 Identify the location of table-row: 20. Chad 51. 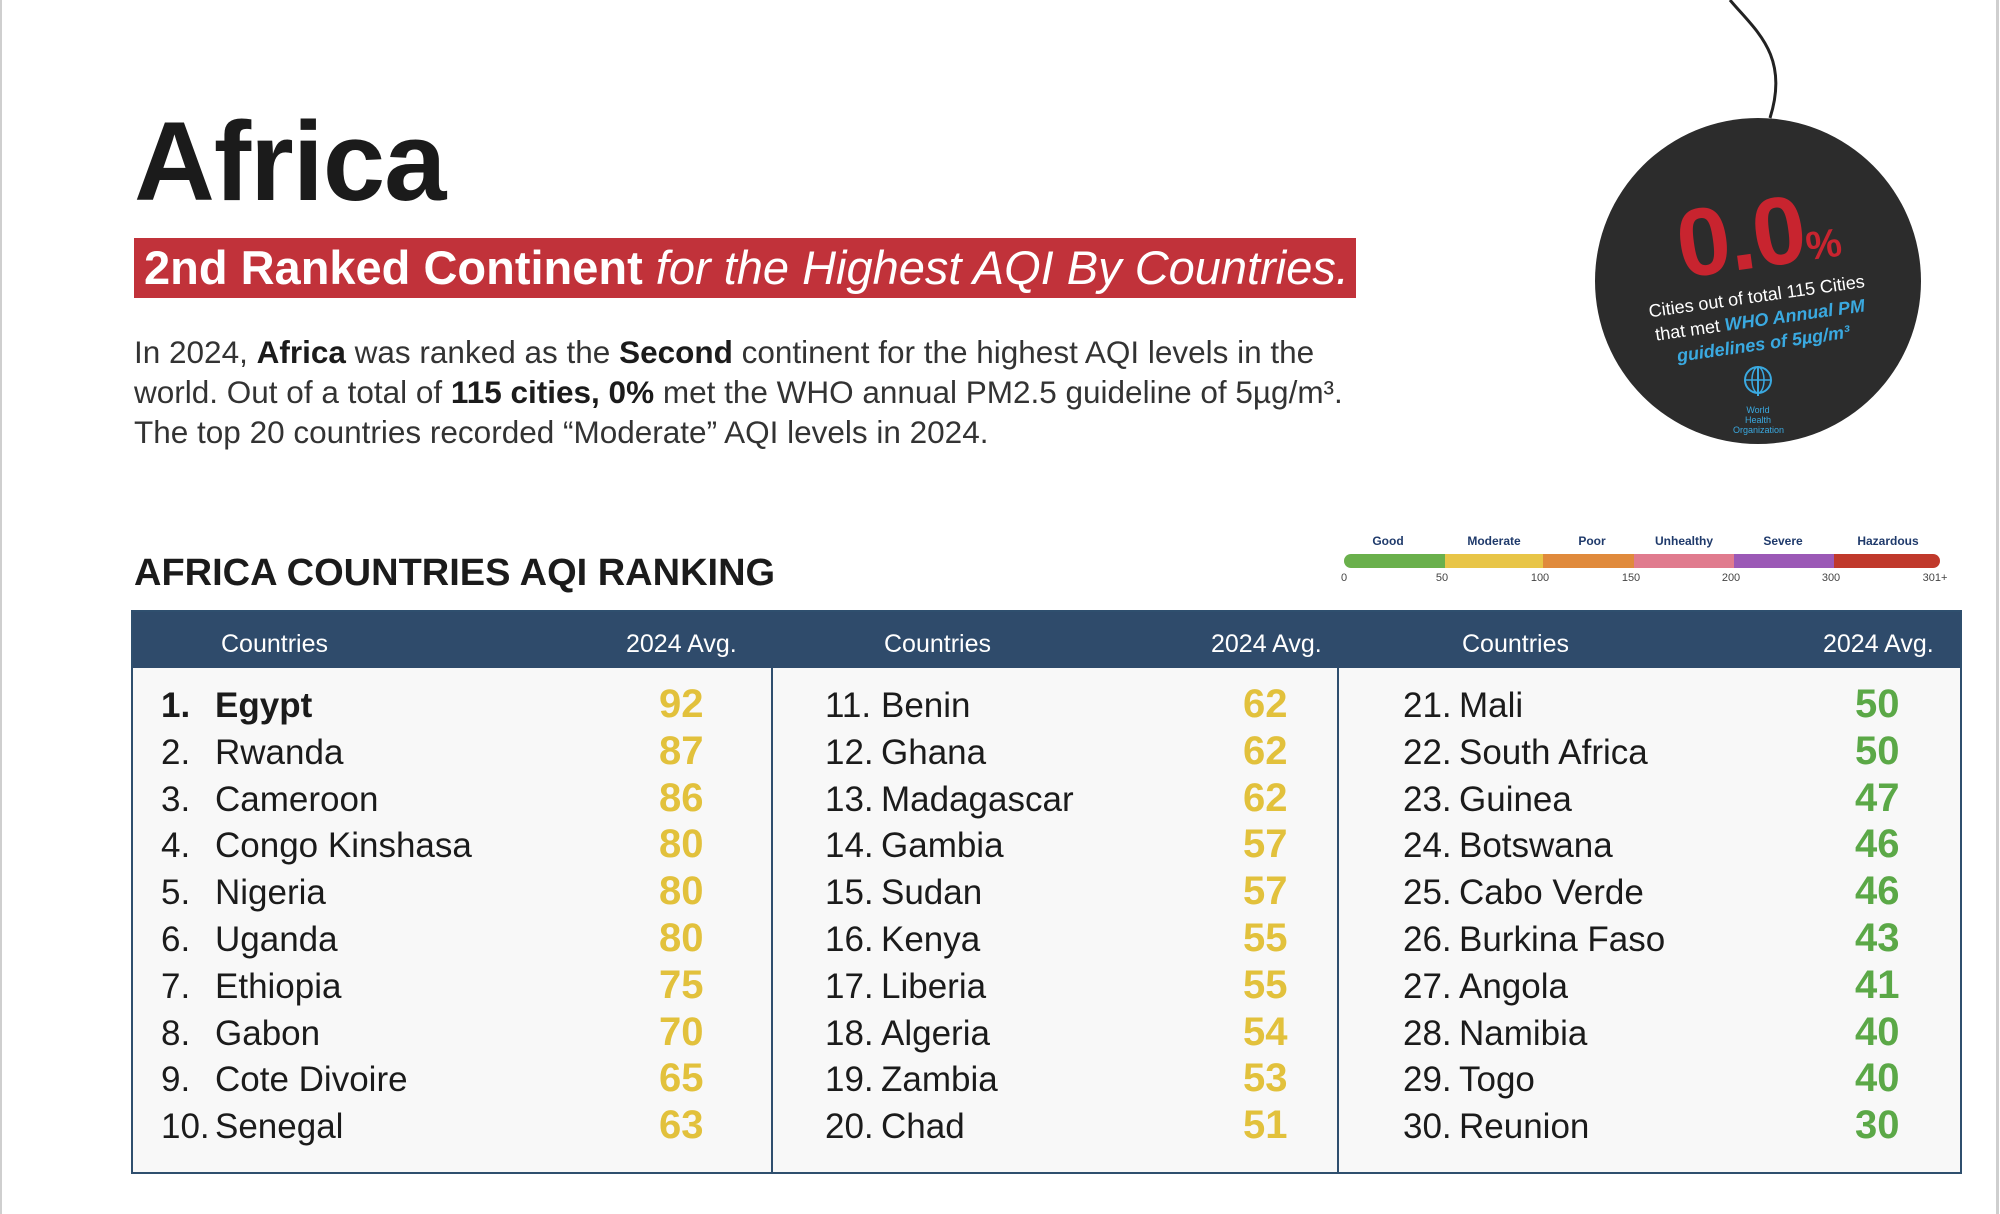
(1064, 1128).